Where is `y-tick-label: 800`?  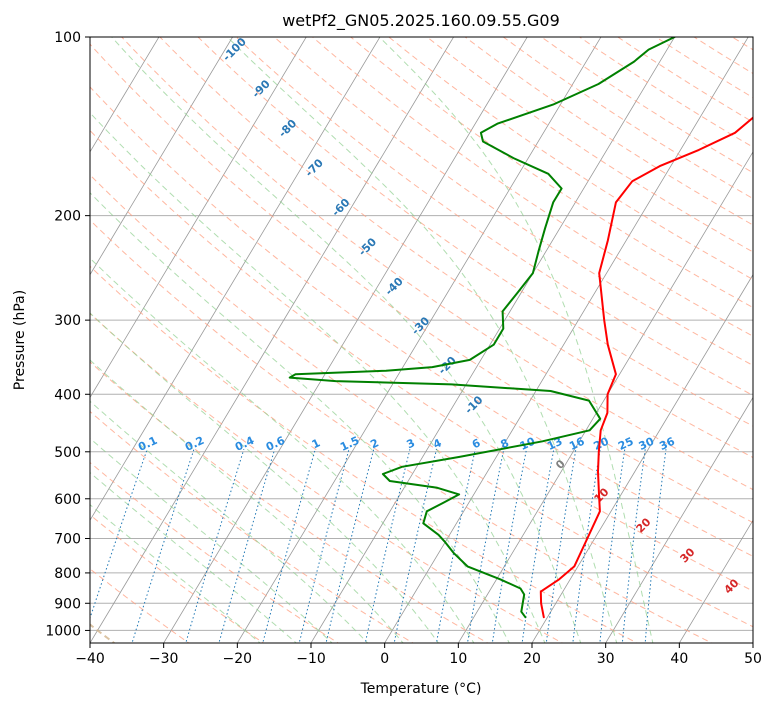 y-tick-label: 800 is located at coordinates (67, 574).